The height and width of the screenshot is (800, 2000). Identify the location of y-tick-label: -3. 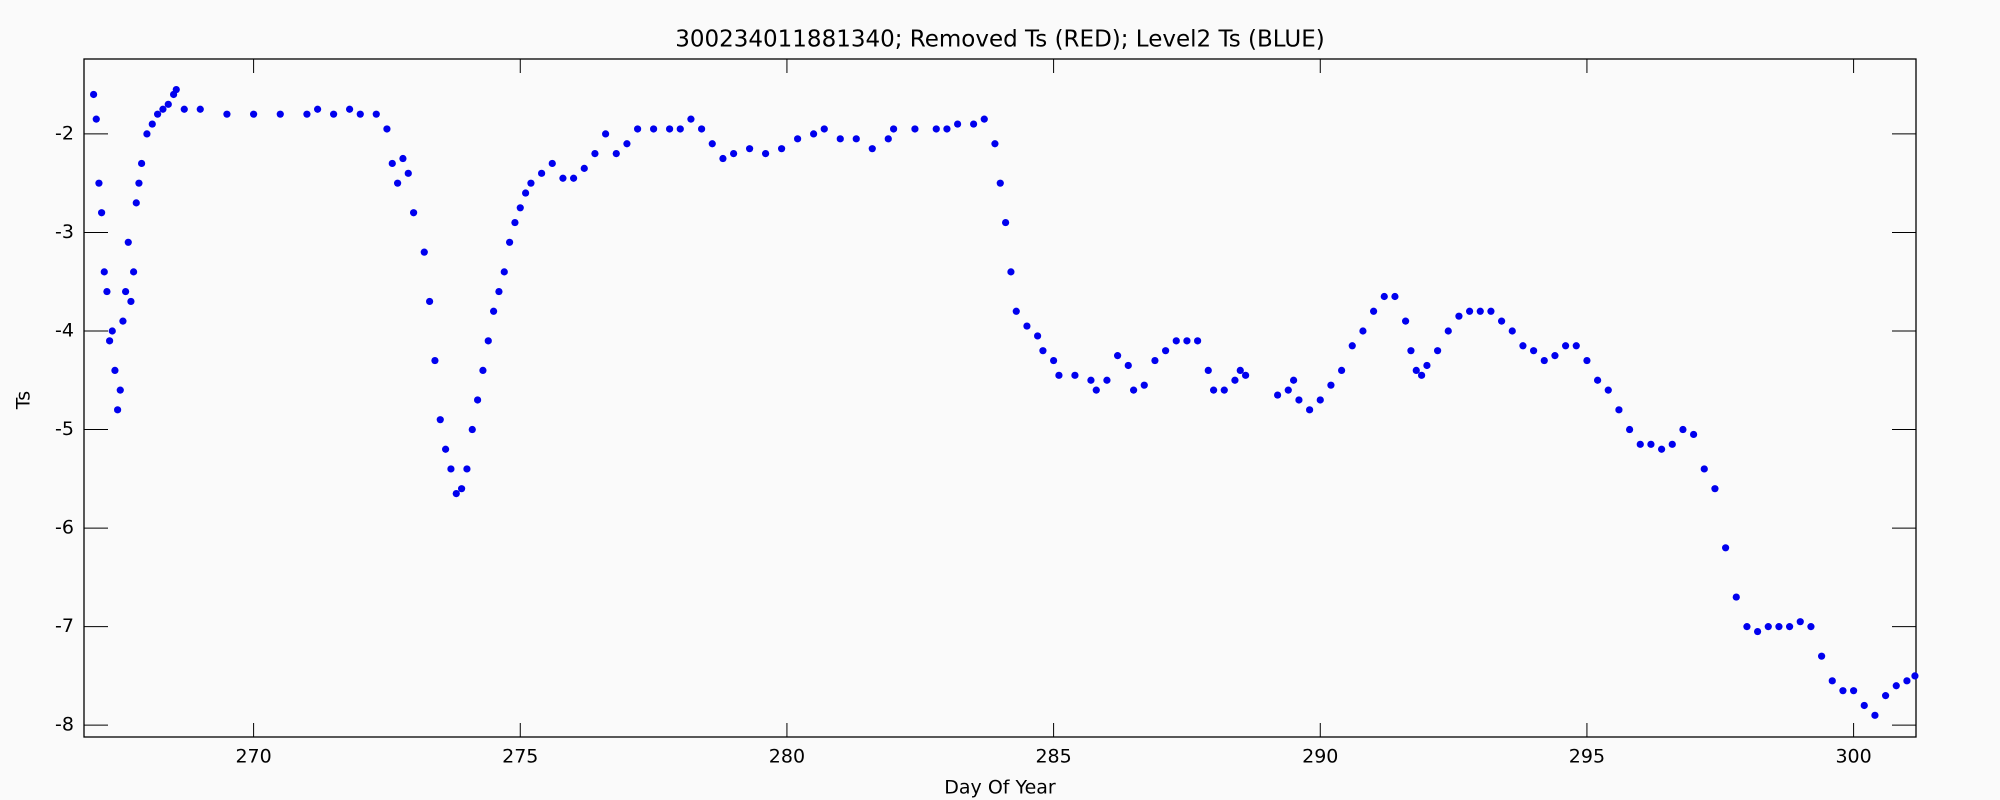
(64, 232).